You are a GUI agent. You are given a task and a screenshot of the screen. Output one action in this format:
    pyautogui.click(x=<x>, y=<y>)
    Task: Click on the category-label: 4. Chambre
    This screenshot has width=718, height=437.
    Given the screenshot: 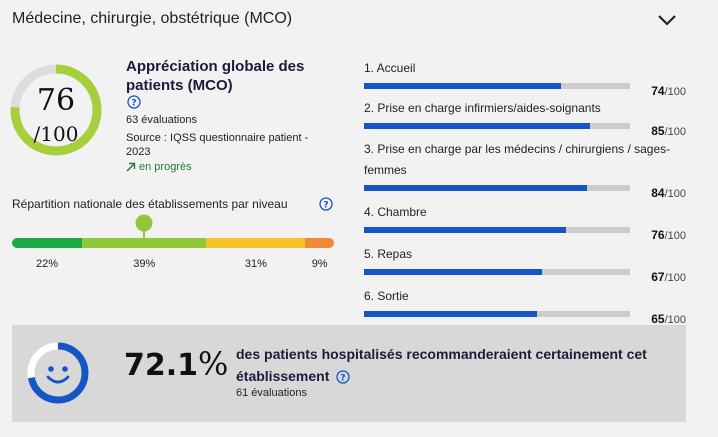 What is the action you would take?
    pyautogui.click(x=395, y=212)
    